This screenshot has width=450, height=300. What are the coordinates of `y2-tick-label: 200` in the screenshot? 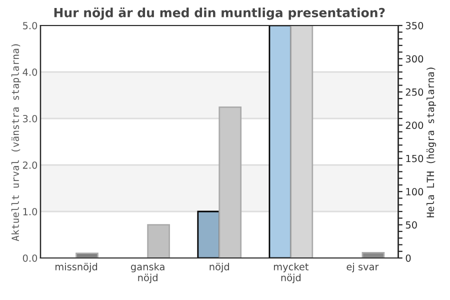 It's located at (415, 125).